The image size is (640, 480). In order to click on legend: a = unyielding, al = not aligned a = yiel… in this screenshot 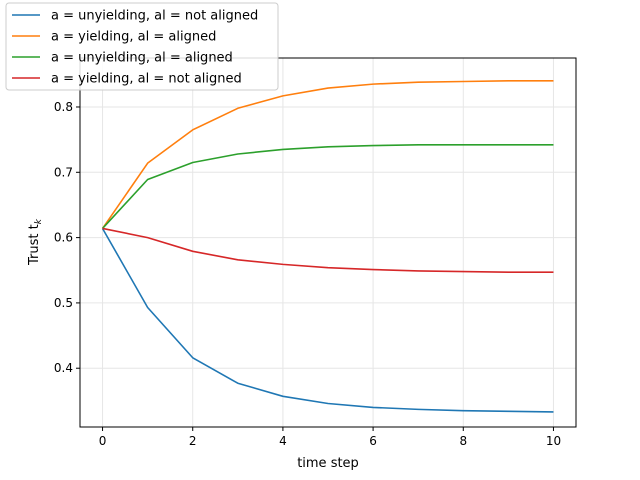, I will do `click(142, 46)`.